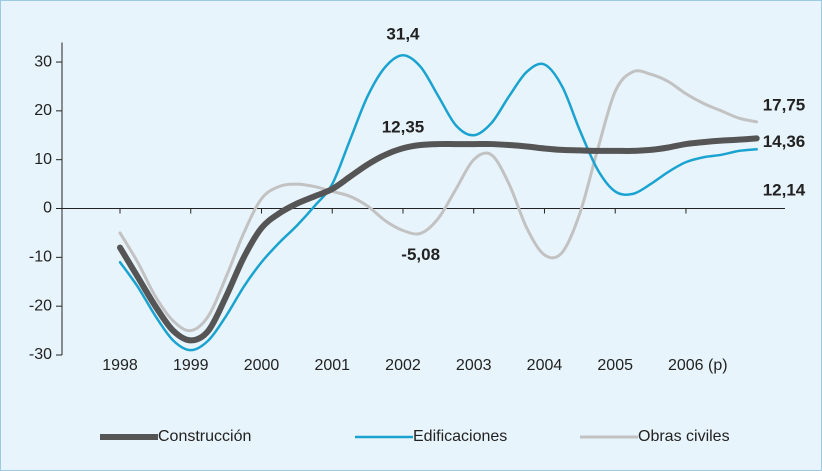 The height and width of the screenshot is (471, 822). What do you see at coordinates (262, 365) in the screenshot?
I see `x-tick-label: 2000` at bounding box center [262, 365].